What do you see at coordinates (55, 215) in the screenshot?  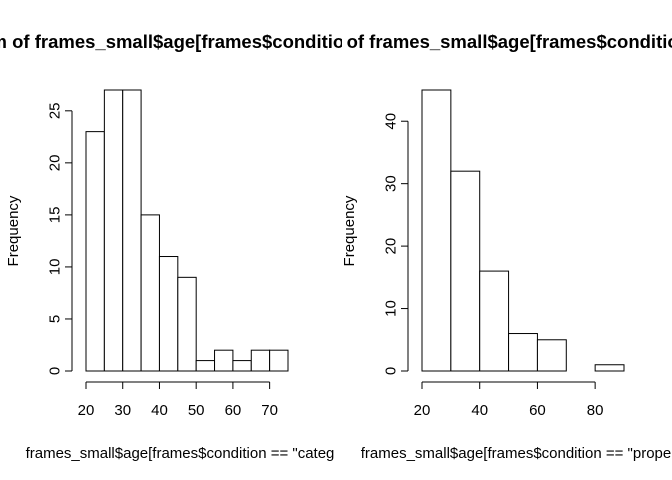 I see `y-tick-label: 15` at bounding box center [55, 215].